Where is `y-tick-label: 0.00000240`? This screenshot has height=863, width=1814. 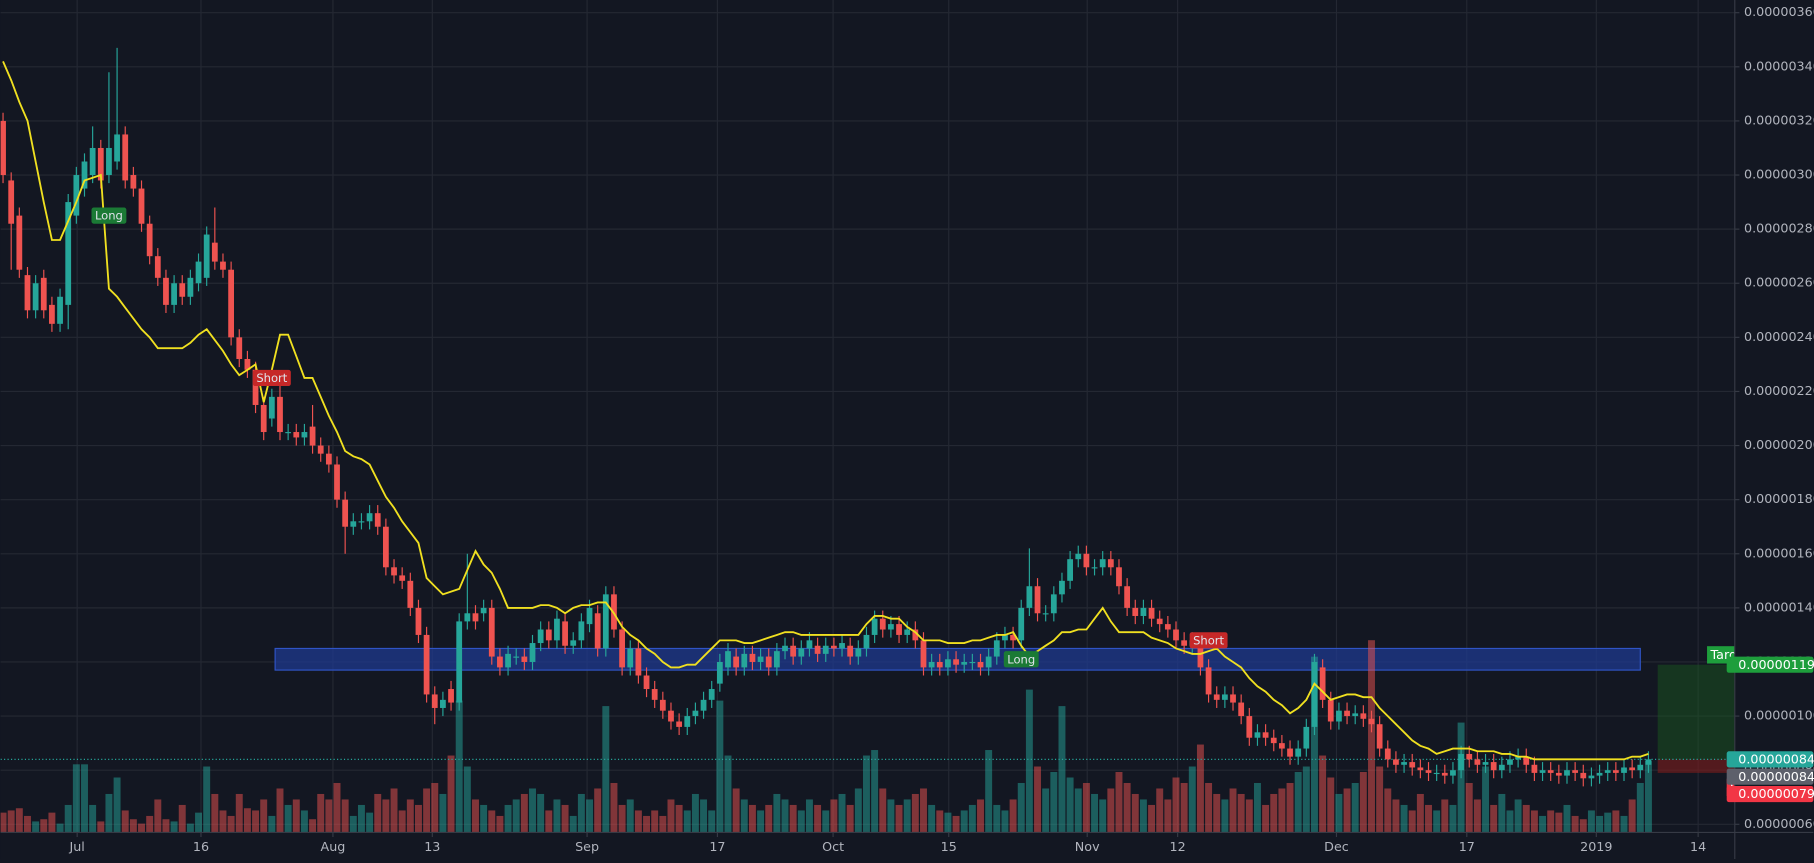
y-tick-label: 0.00000240 is located at coordinates (1779, 336).